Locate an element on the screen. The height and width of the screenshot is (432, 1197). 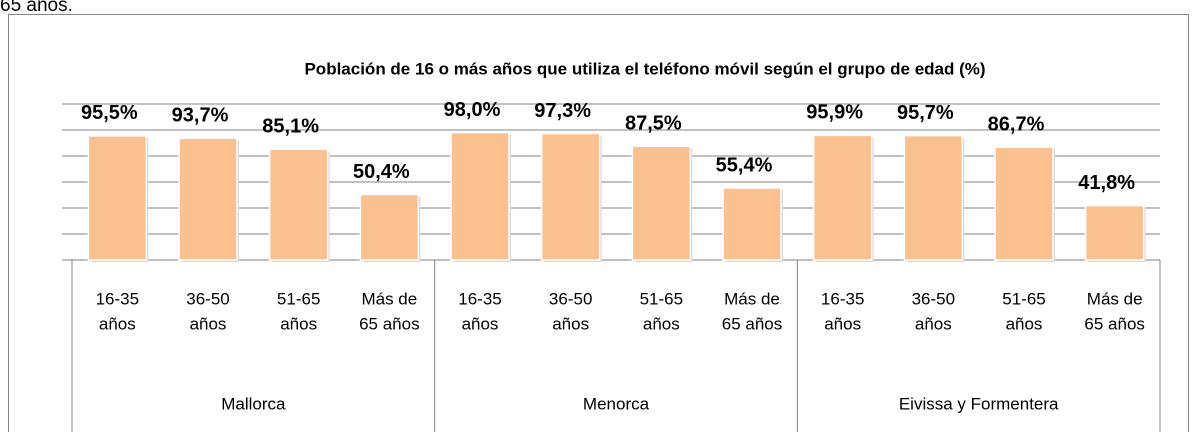
data-label: 85,1% is located at coordinates (290, 127).